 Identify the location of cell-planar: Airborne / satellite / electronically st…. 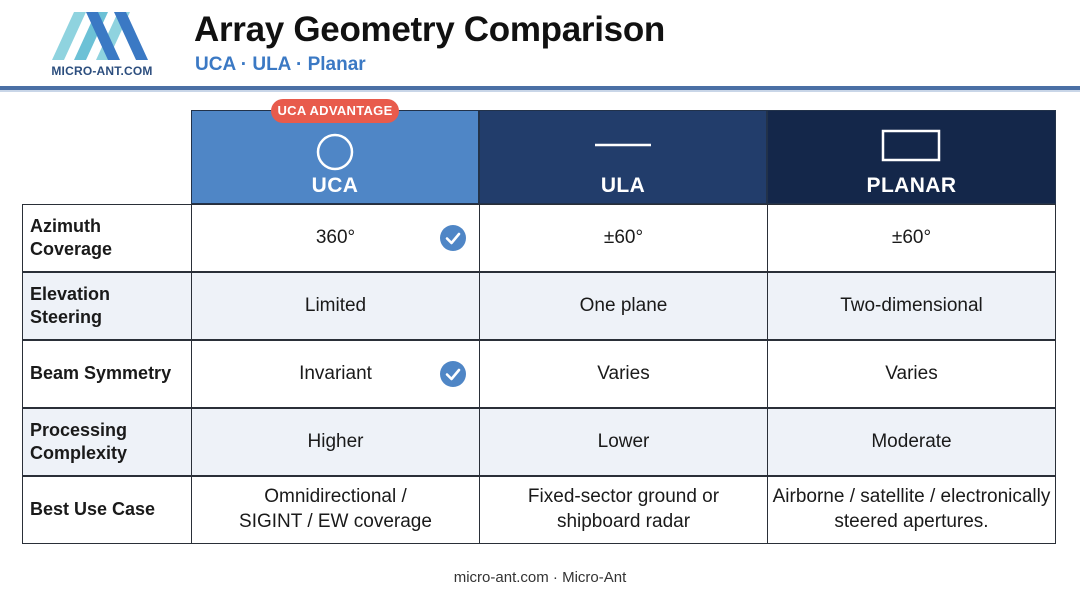
(911, 510).